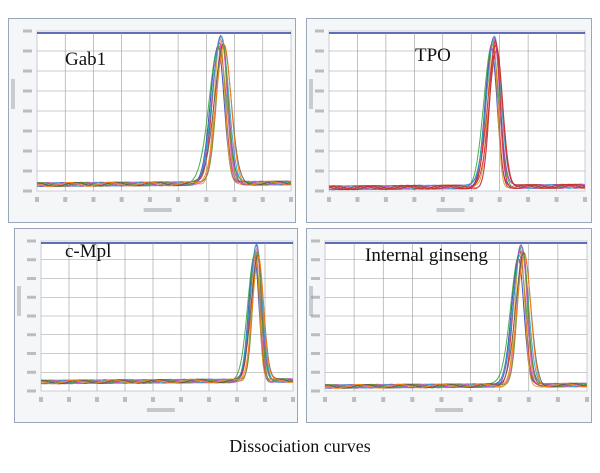 The width and height of the screenshot is (600, 473). What do you see at coordinates (426, 255) in the screenshot?
I see `gene-label-internal-ginseng: Internal ginseng` at bounding box center [426, 255].